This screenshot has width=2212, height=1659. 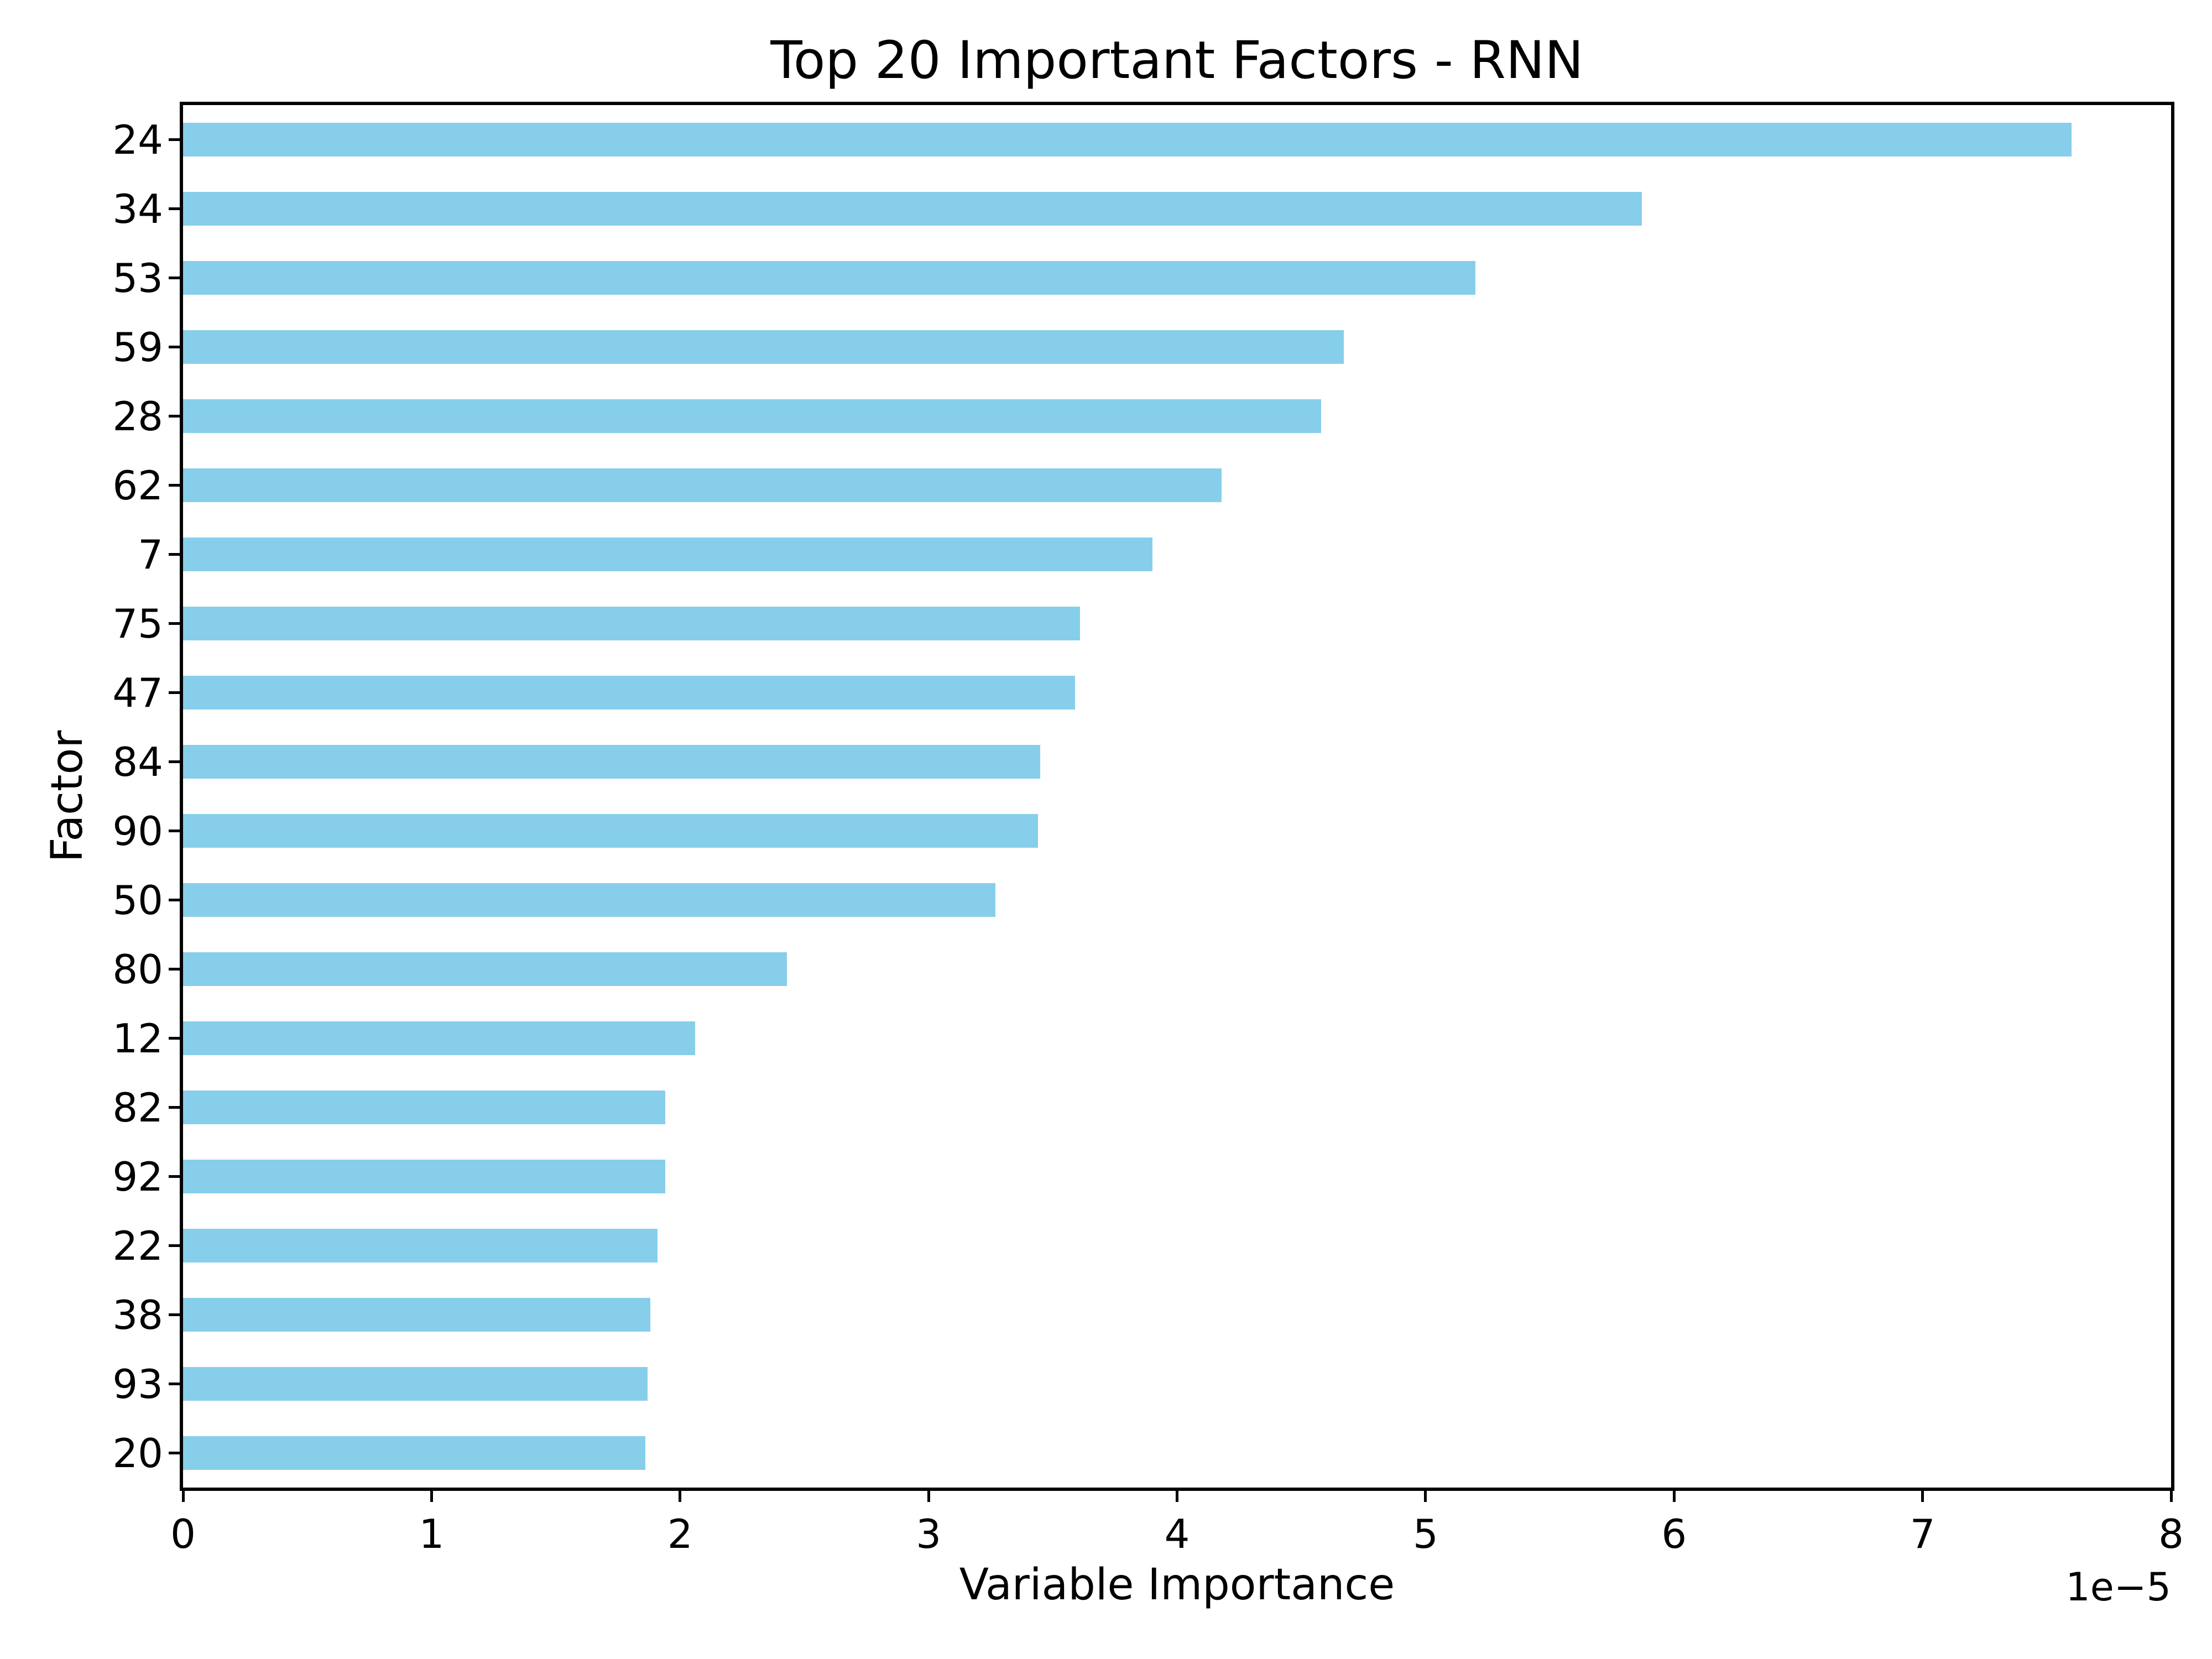 I want to click on x-tick-label-7: 7, so click(x=1923, y=1534).